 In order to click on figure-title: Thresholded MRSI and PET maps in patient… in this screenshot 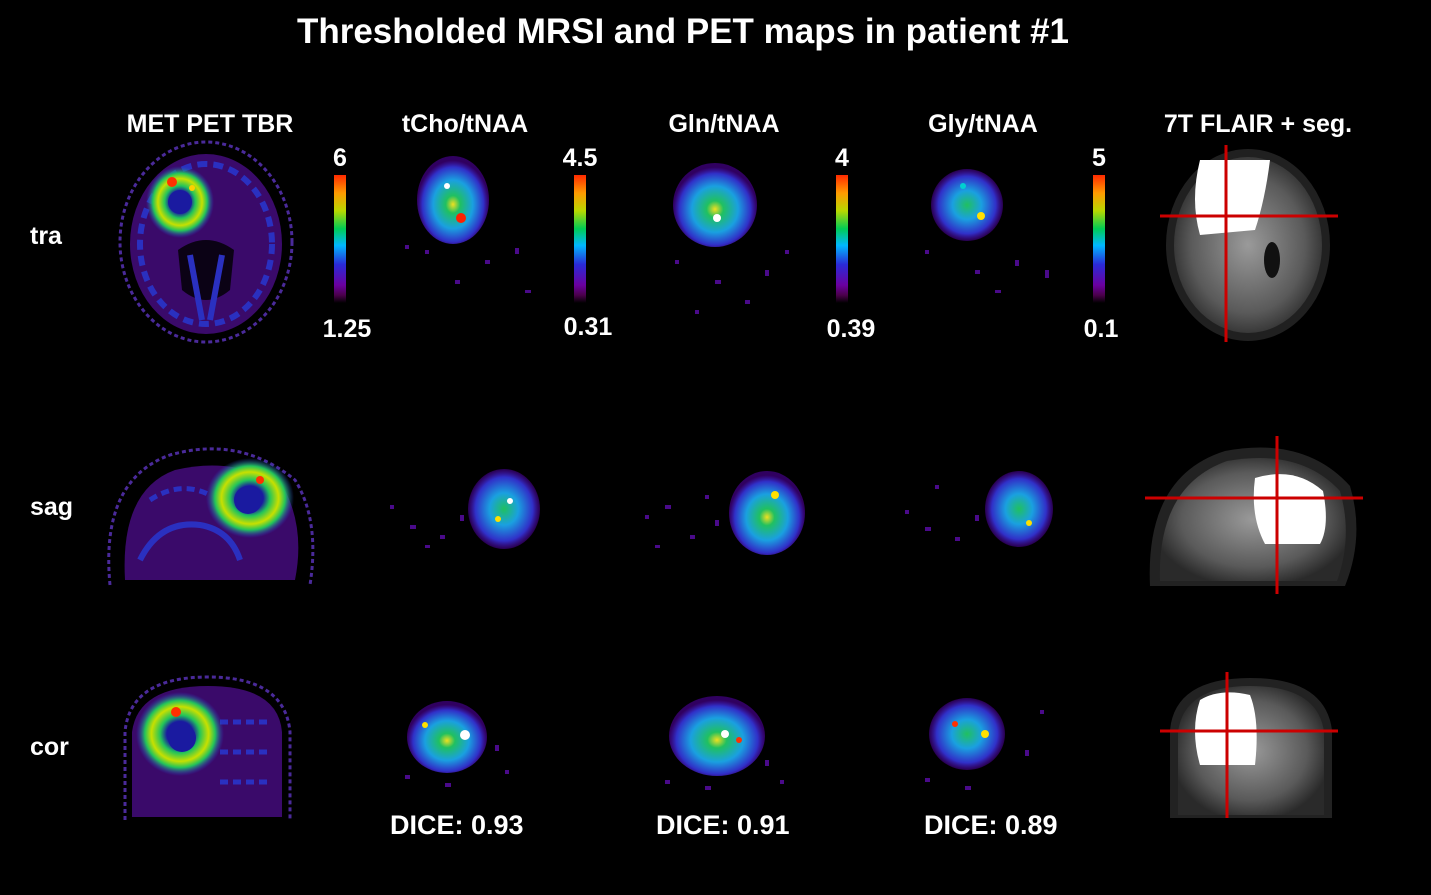, I will do `click(683, 31)`.